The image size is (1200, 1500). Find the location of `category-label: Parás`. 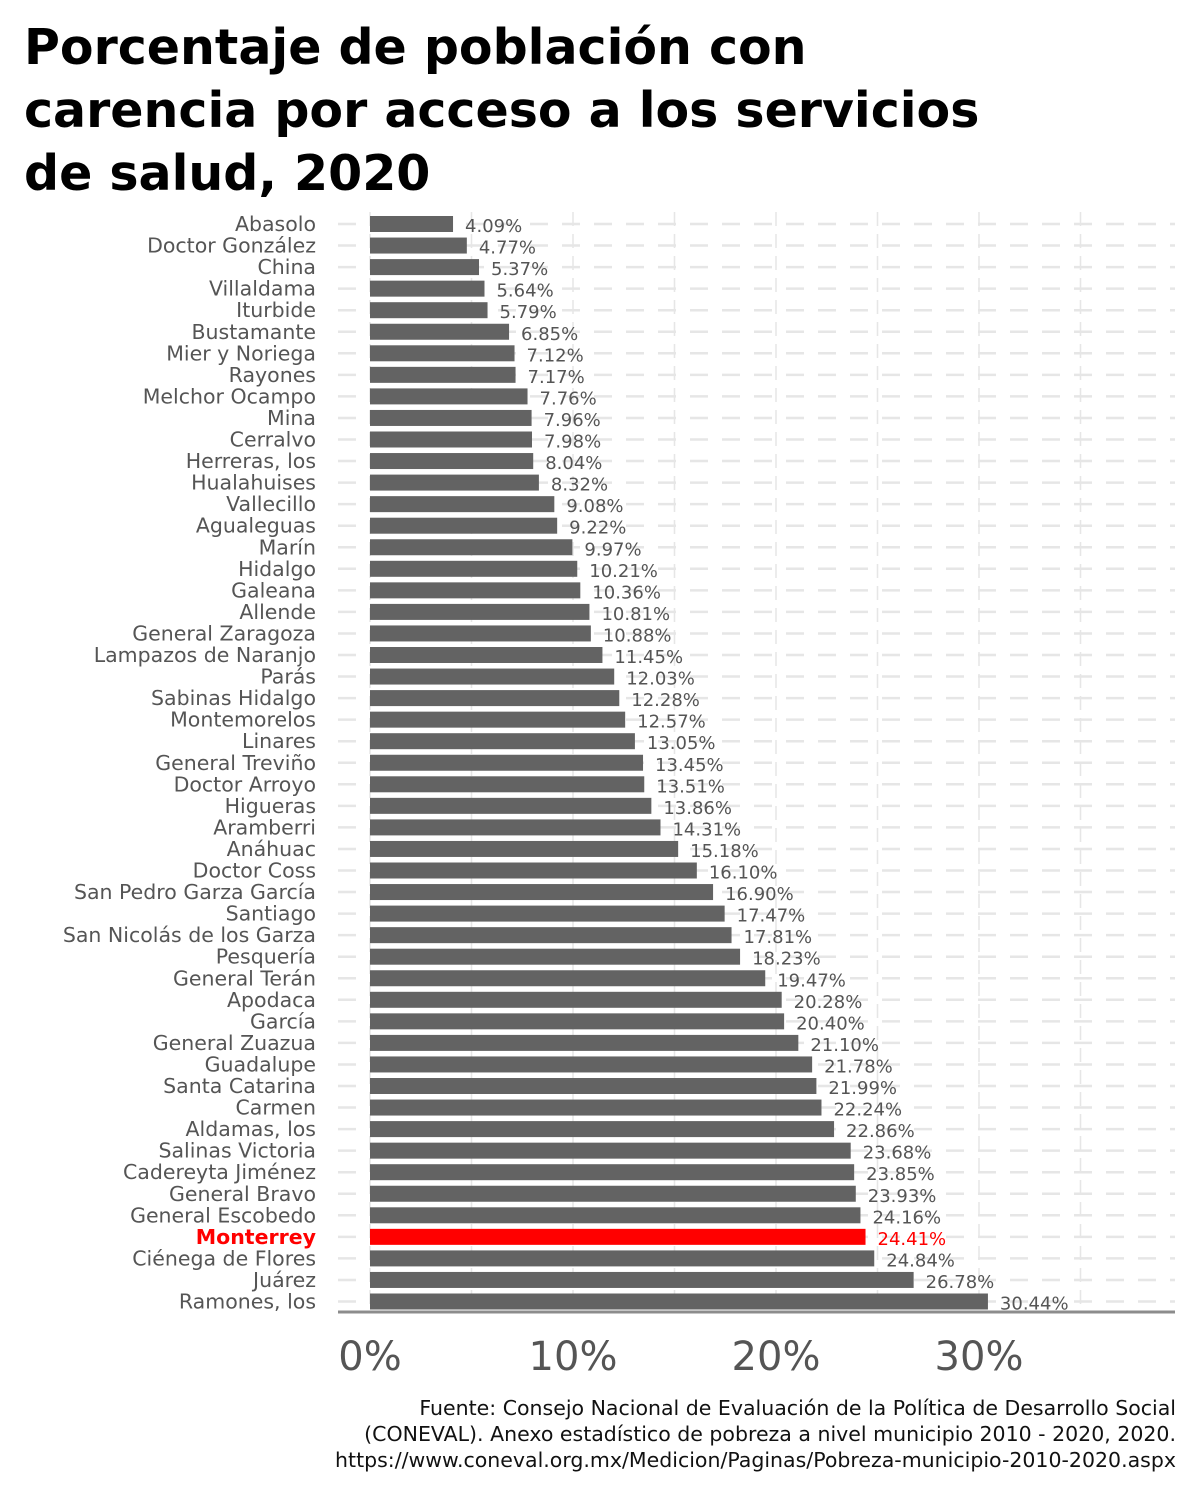

category-label: Parás is located at coordinates (288, 677).